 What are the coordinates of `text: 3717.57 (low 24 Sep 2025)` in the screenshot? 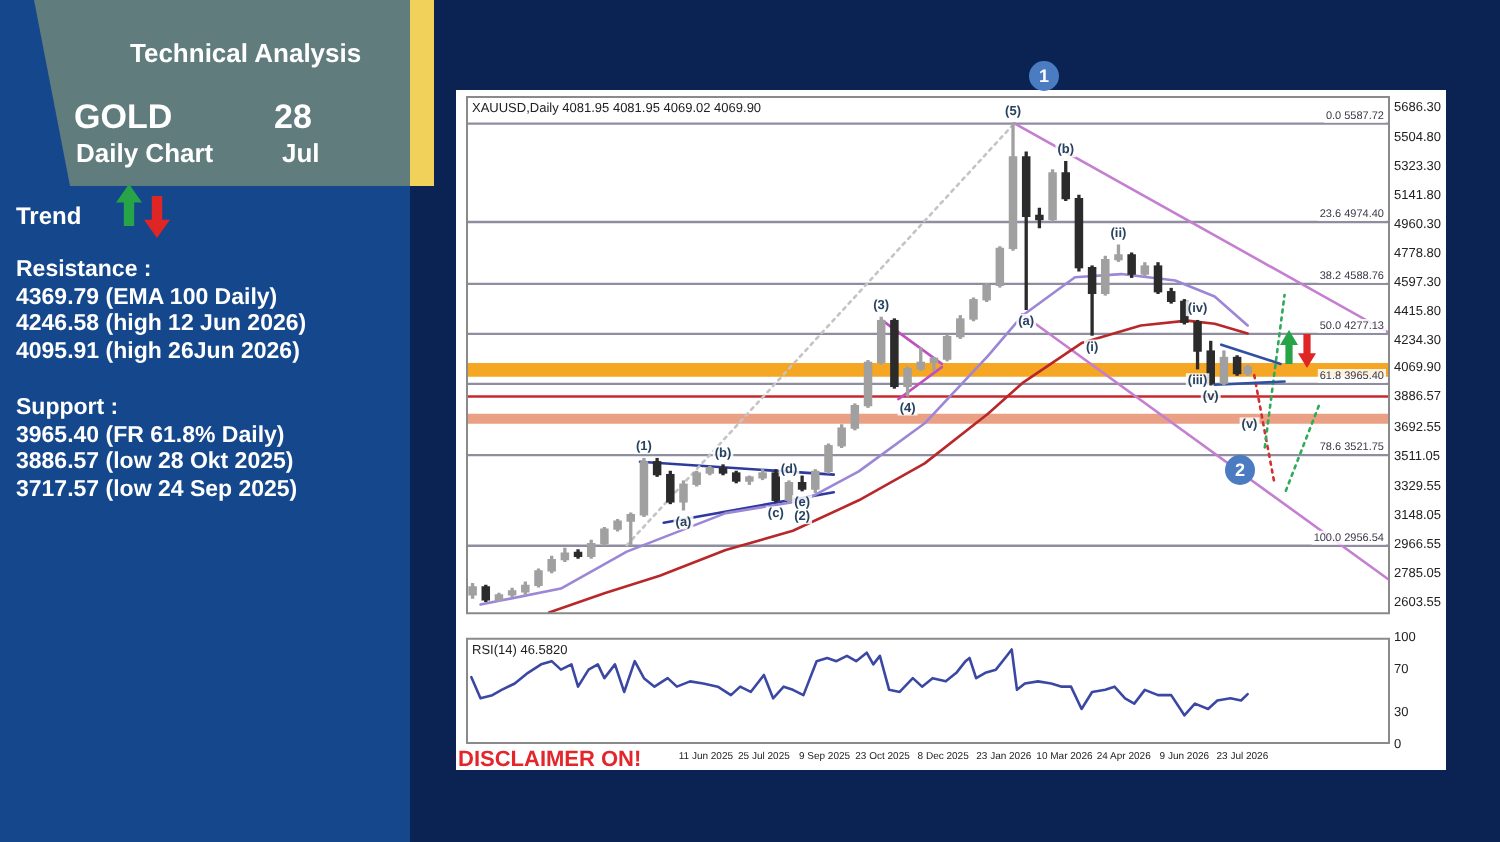 It's located at (157, 491).